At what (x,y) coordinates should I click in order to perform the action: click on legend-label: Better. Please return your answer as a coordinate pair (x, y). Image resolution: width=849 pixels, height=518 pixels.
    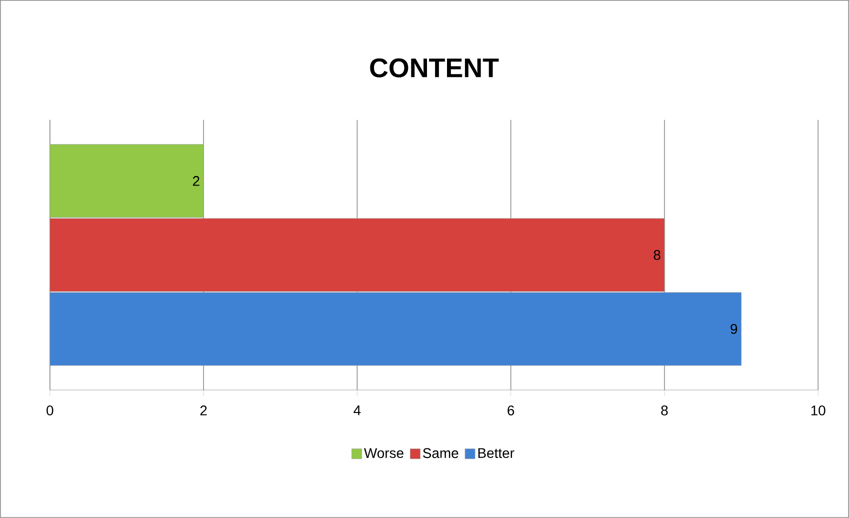
    Looking at the image, I should click on (496, 453).